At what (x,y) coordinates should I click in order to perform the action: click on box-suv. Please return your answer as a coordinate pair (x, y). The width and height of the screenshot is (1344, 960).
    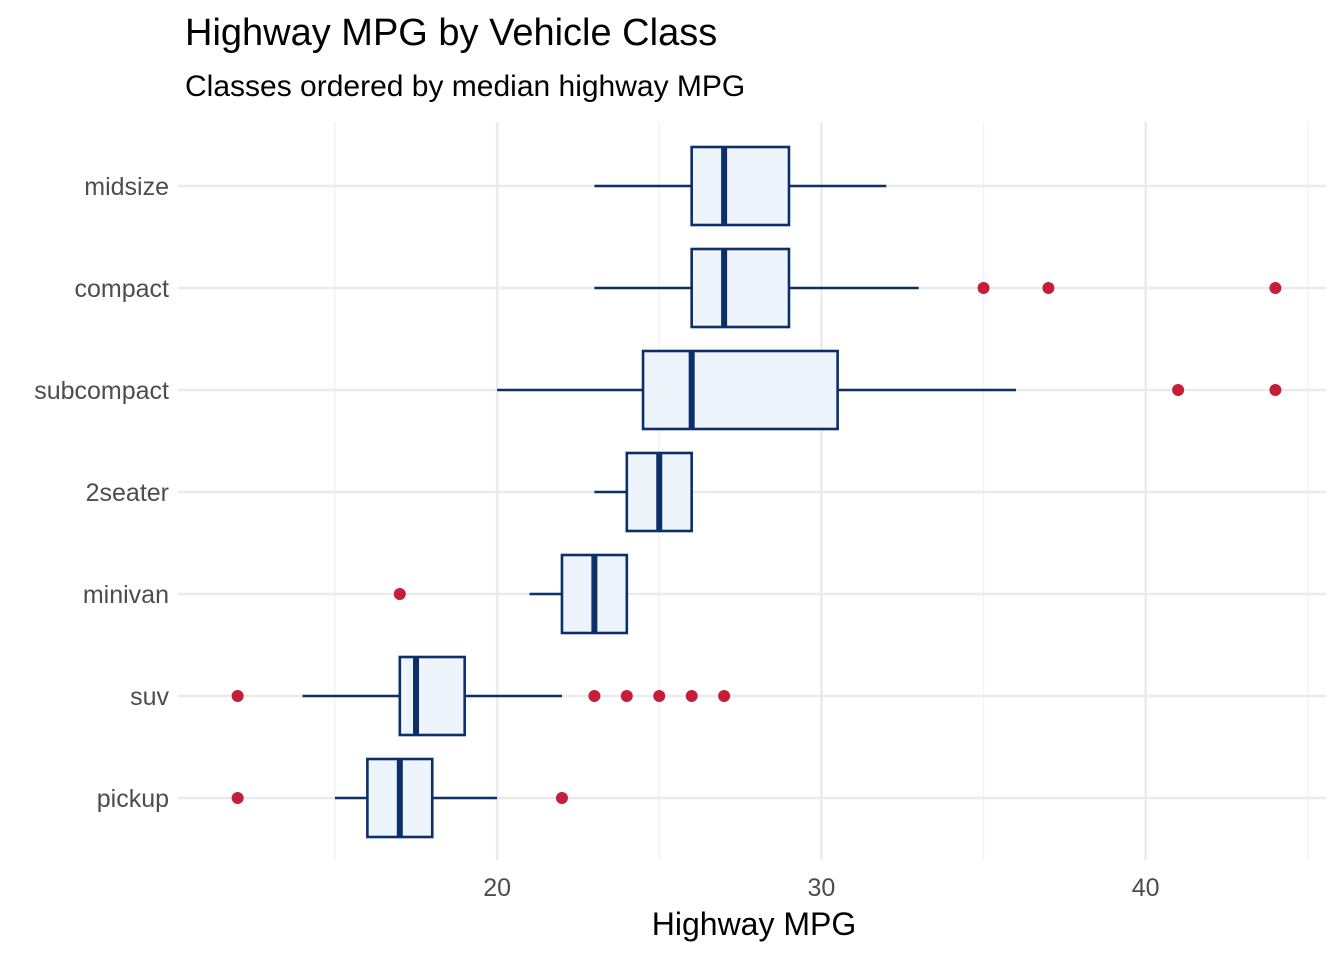
    Looking at the image, I should click on (481, 696).